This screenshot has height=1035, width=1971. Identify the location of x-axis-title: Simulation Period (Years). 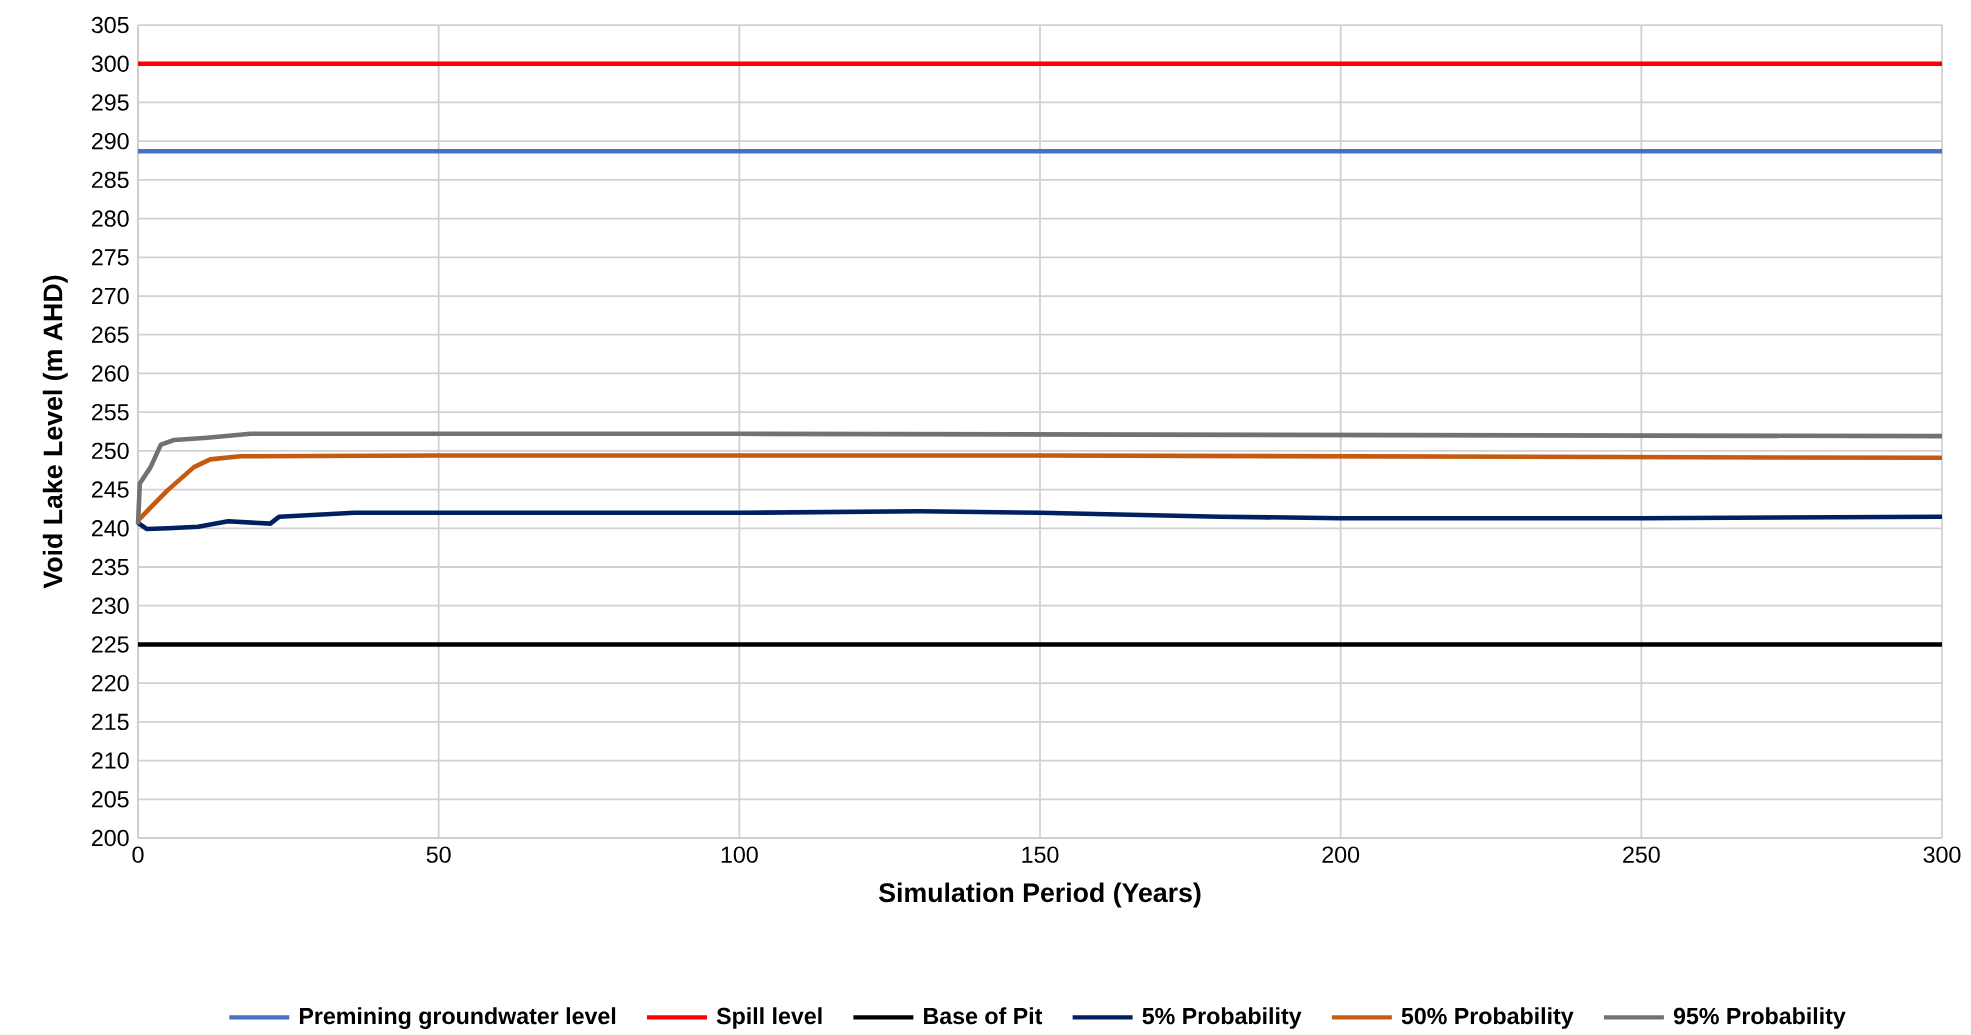
(1039, 895).